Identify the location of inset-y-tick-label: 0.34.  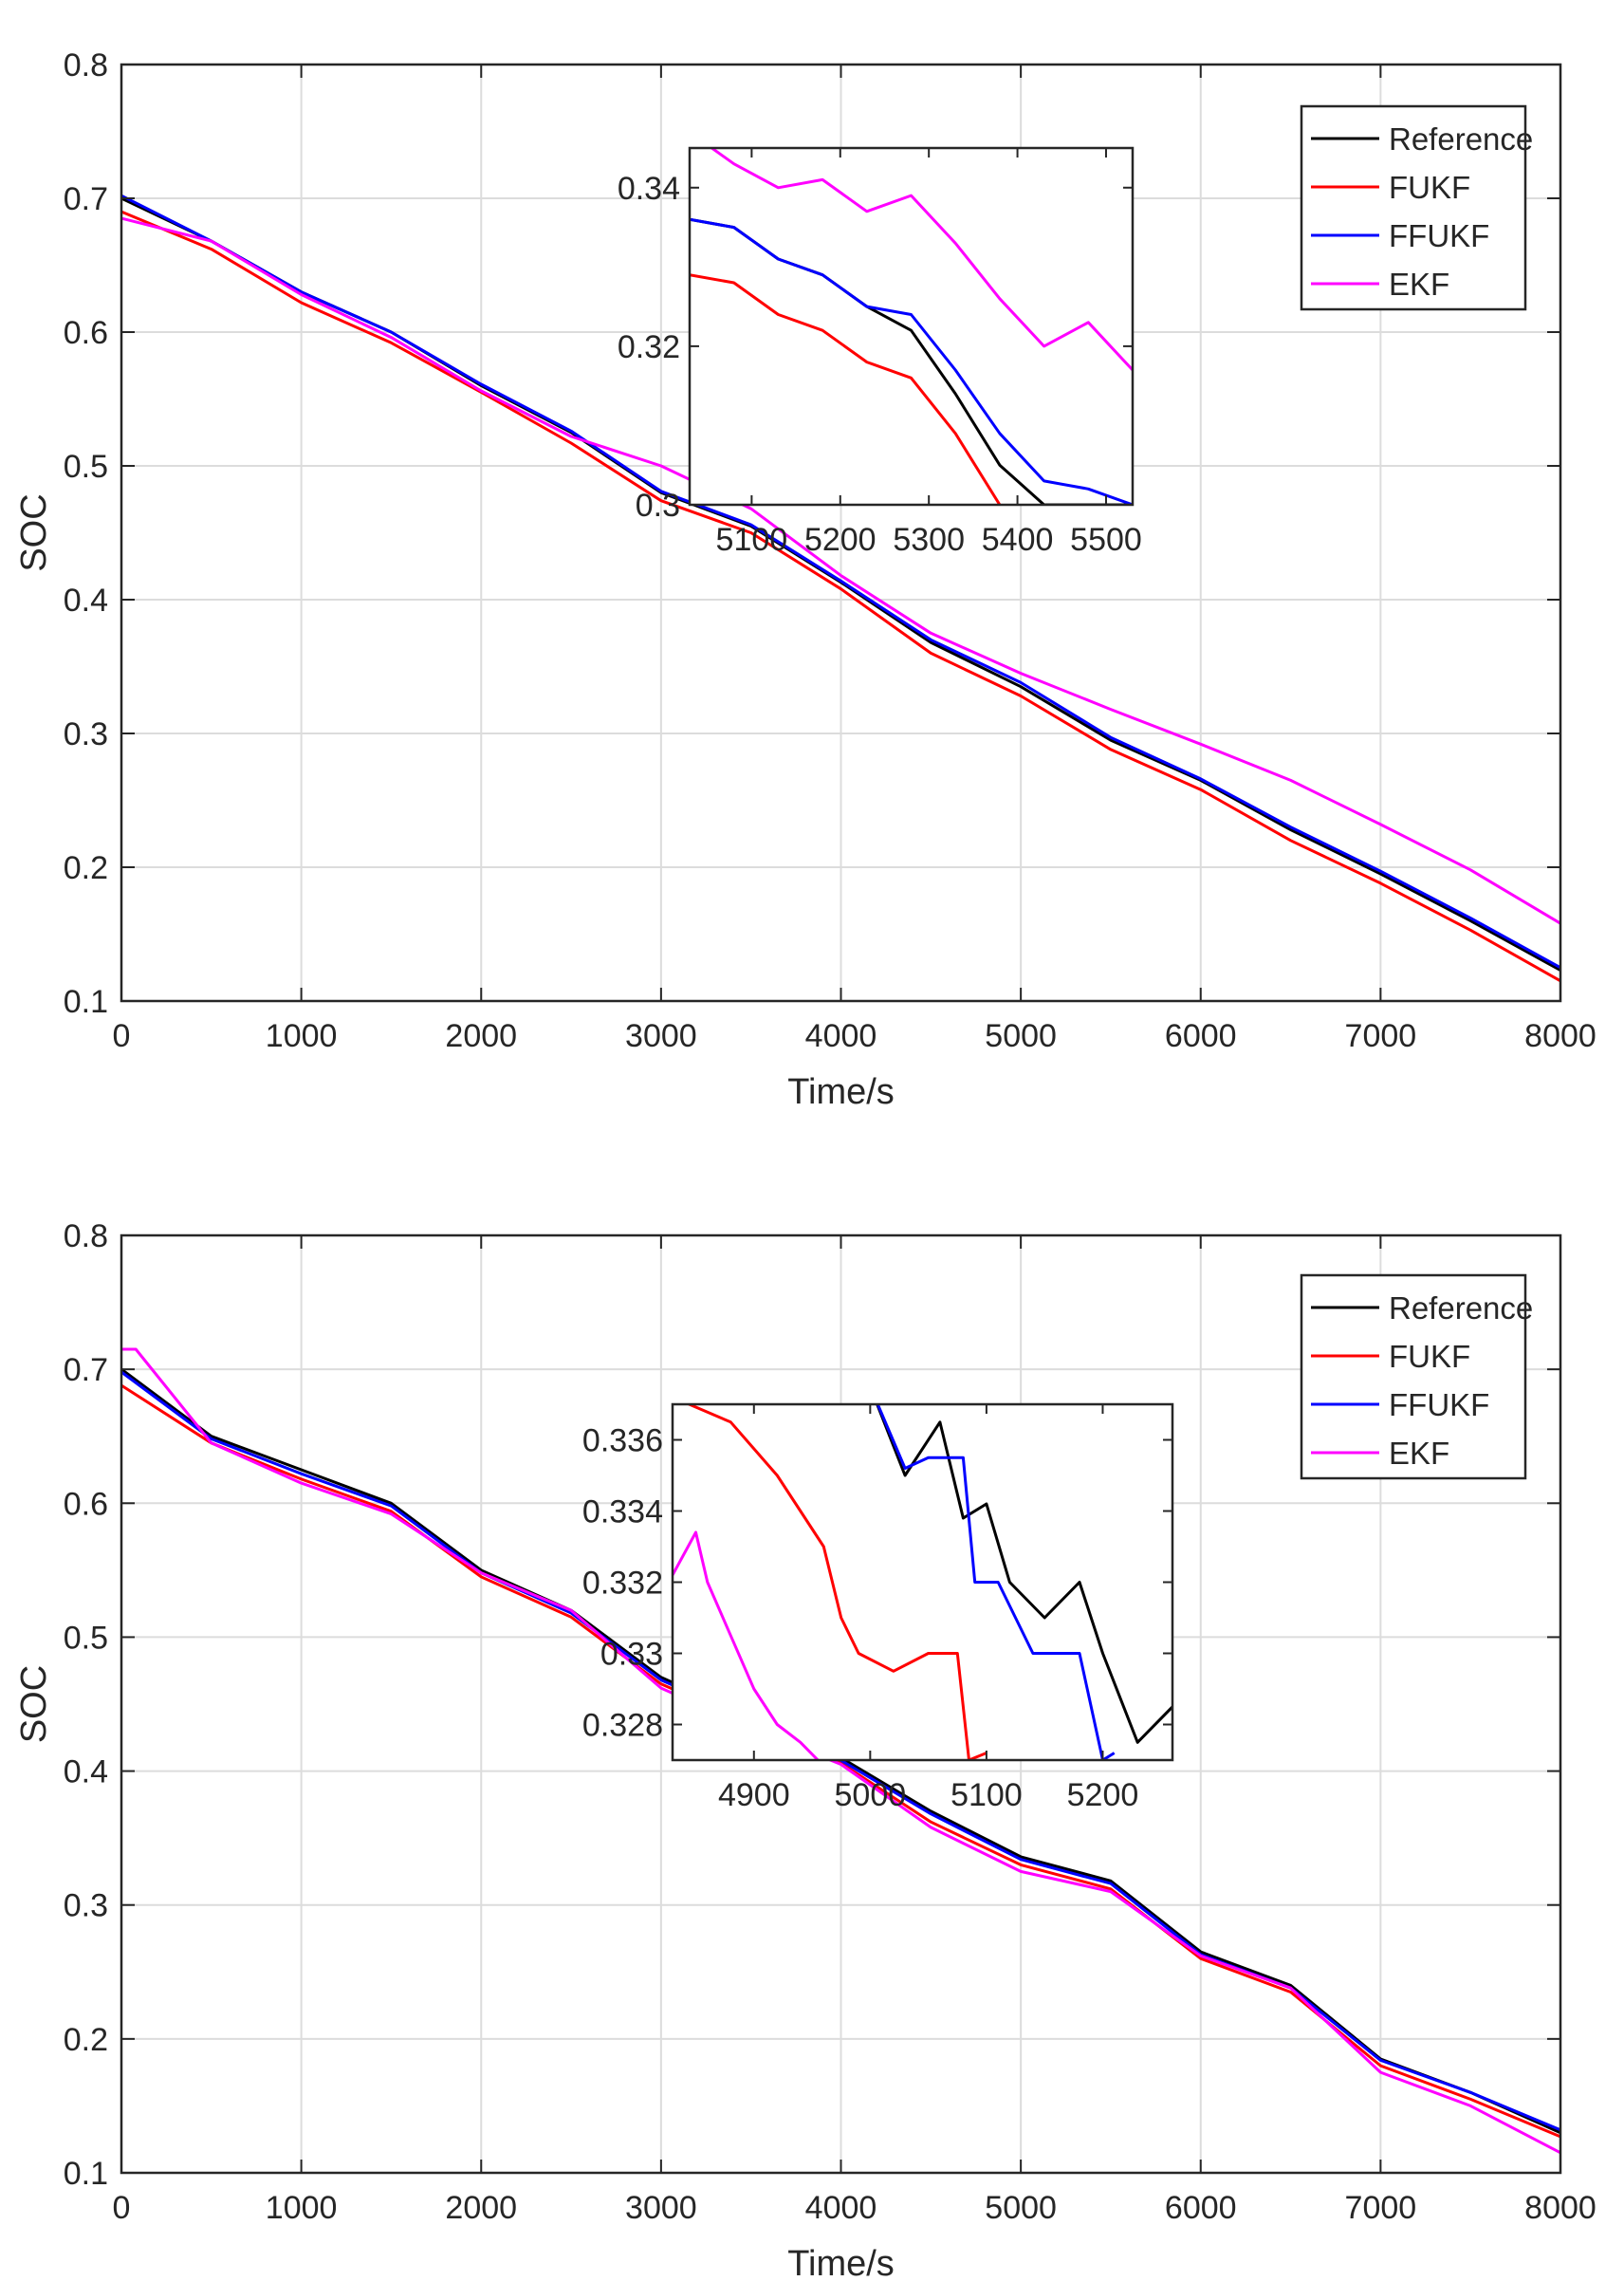
(649, 189).